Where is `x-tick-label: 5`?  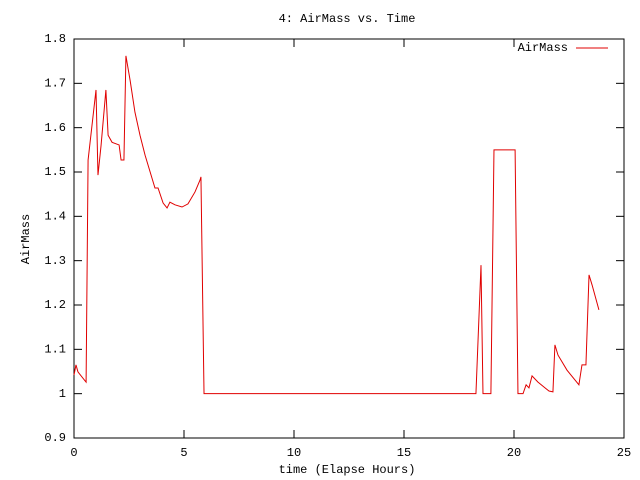
x-tick-label: 5 is located at coordinates (183, 453).